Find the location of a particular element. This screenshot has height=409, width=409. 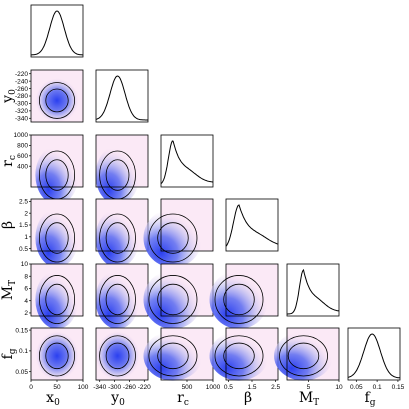

marginal-curve-beta is located at coordinates (252, 225).